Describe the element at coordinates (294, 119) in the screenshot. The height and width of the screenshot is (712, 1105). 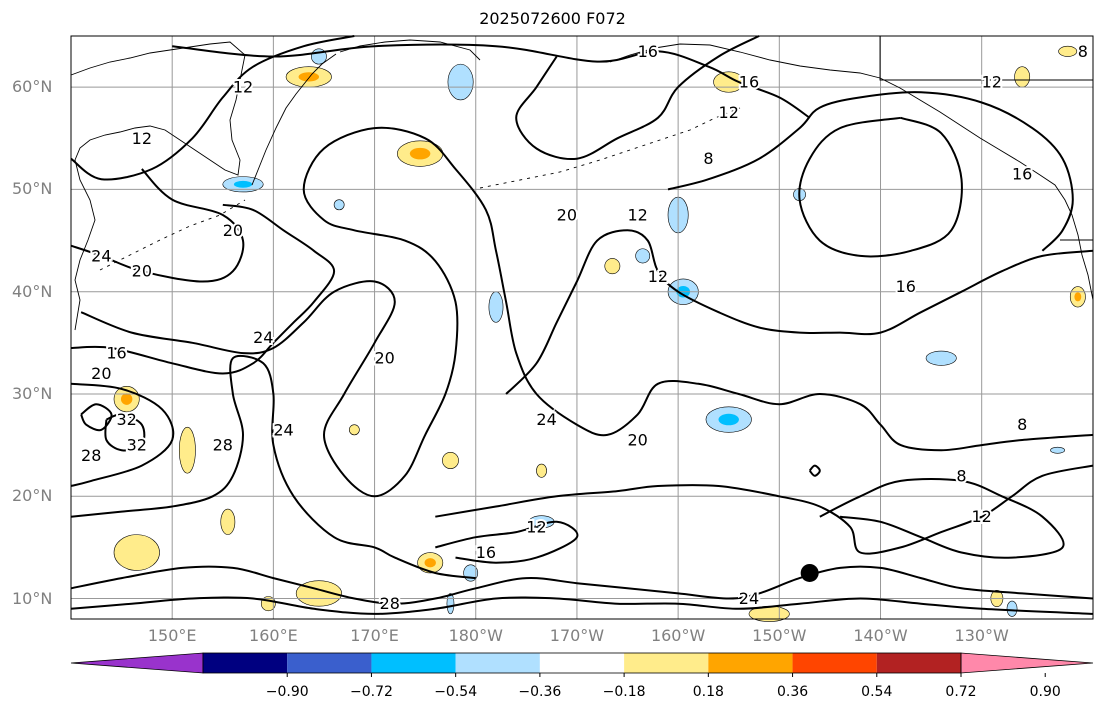
I see `coastline-kamchatka` at that location.